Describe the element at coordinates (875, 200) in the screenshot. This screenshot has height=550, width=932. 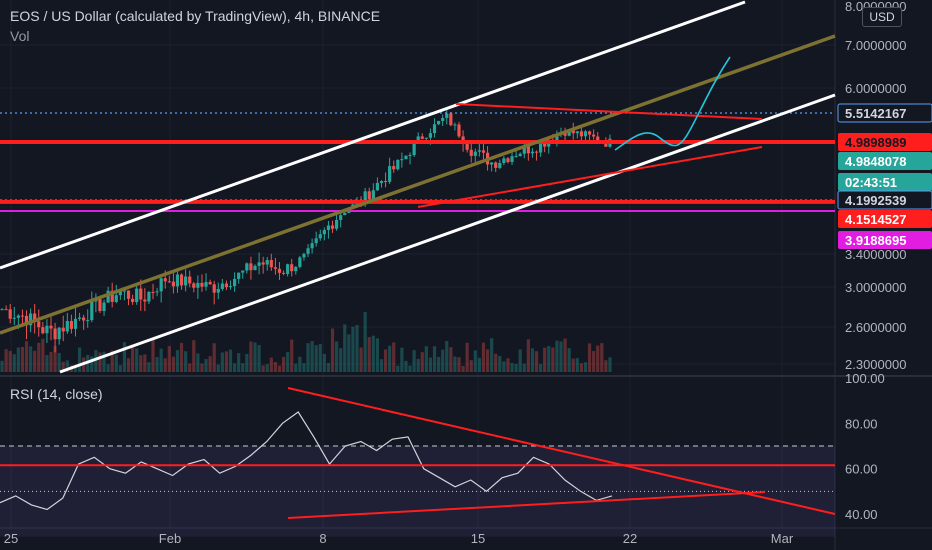
I see `price-label-text: 4.1992539` at that location.